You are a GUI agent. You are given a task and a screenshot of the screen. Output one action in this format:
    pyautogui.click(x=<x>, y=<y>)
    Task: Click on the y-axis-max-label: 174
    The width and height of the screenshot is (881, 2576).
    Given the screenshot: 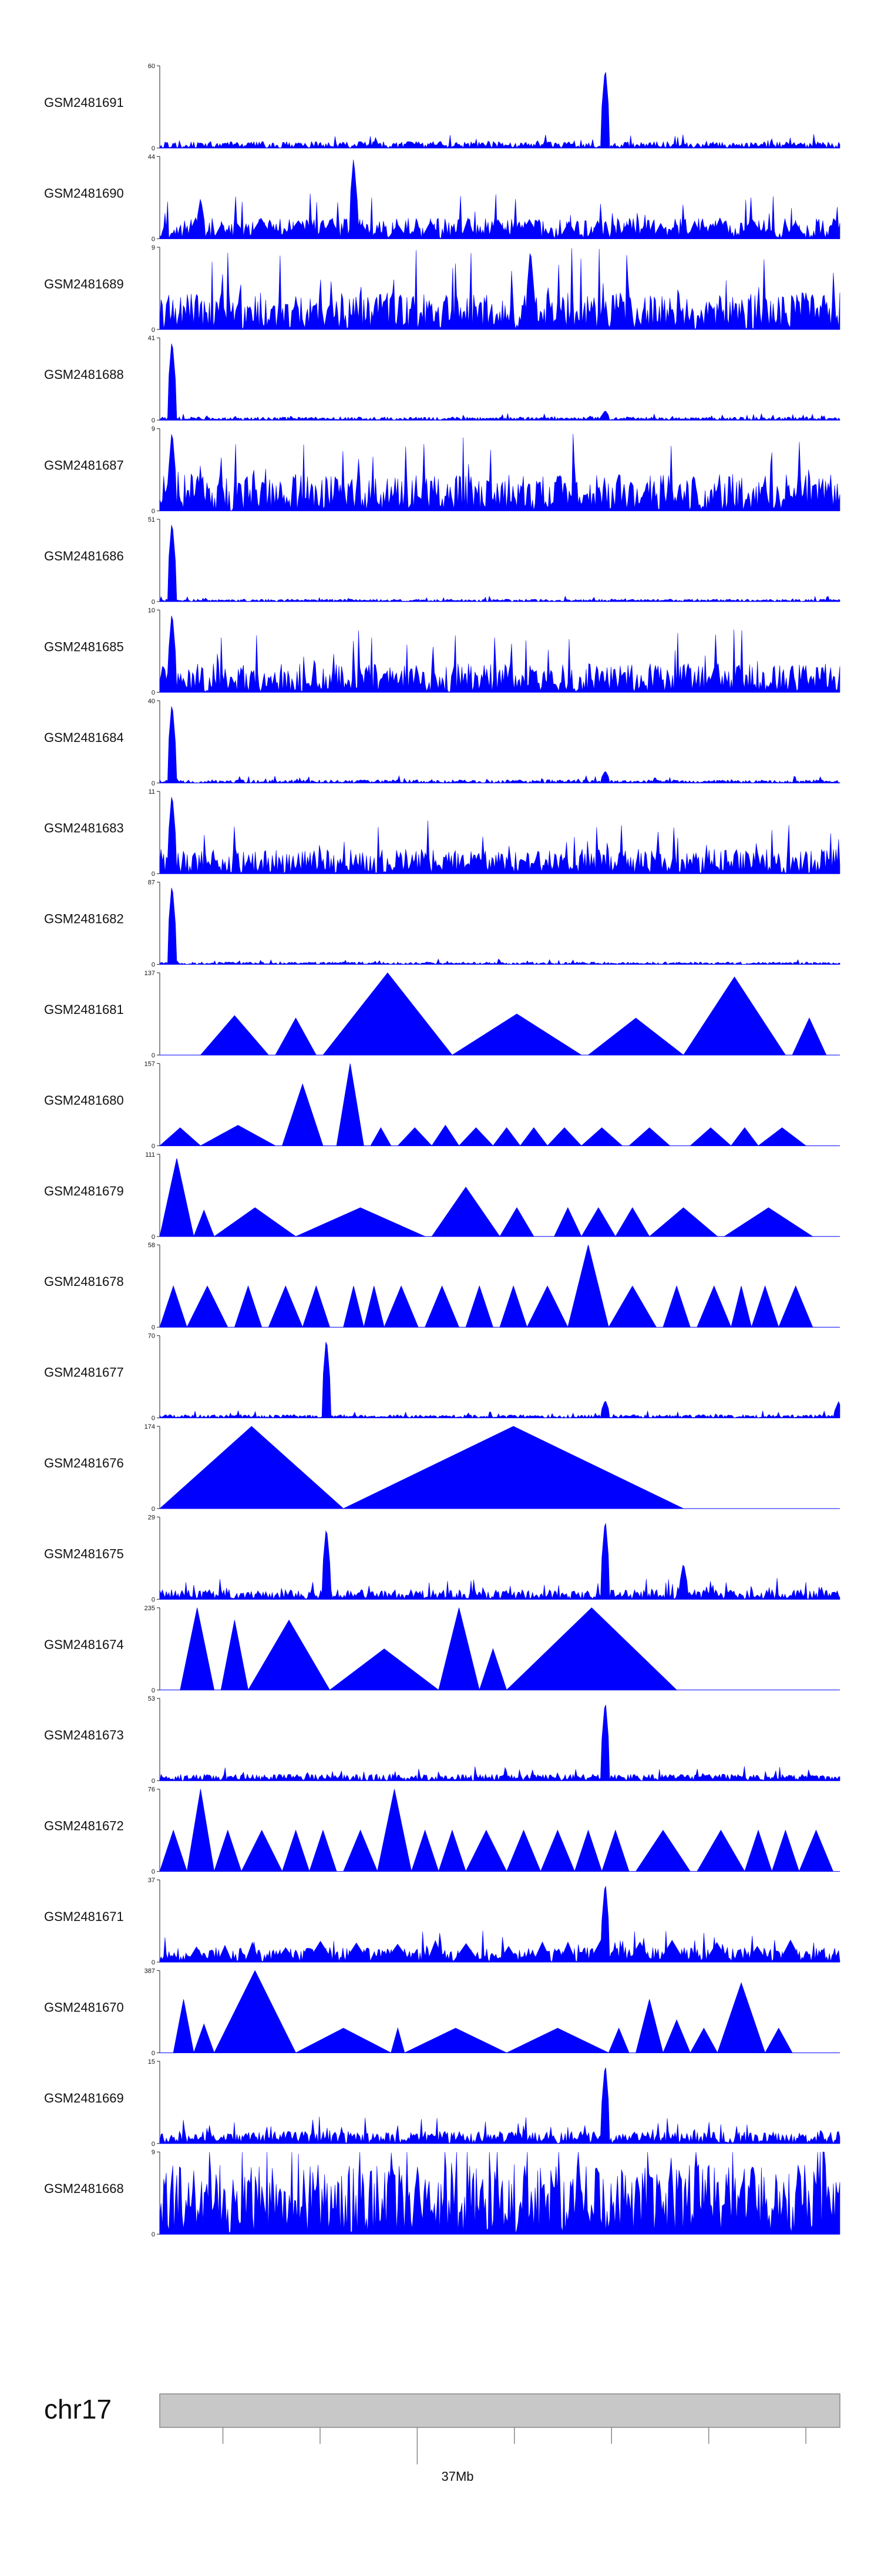 What is the action you would take?
    pyautogui.click(x=150, y=1426)
    